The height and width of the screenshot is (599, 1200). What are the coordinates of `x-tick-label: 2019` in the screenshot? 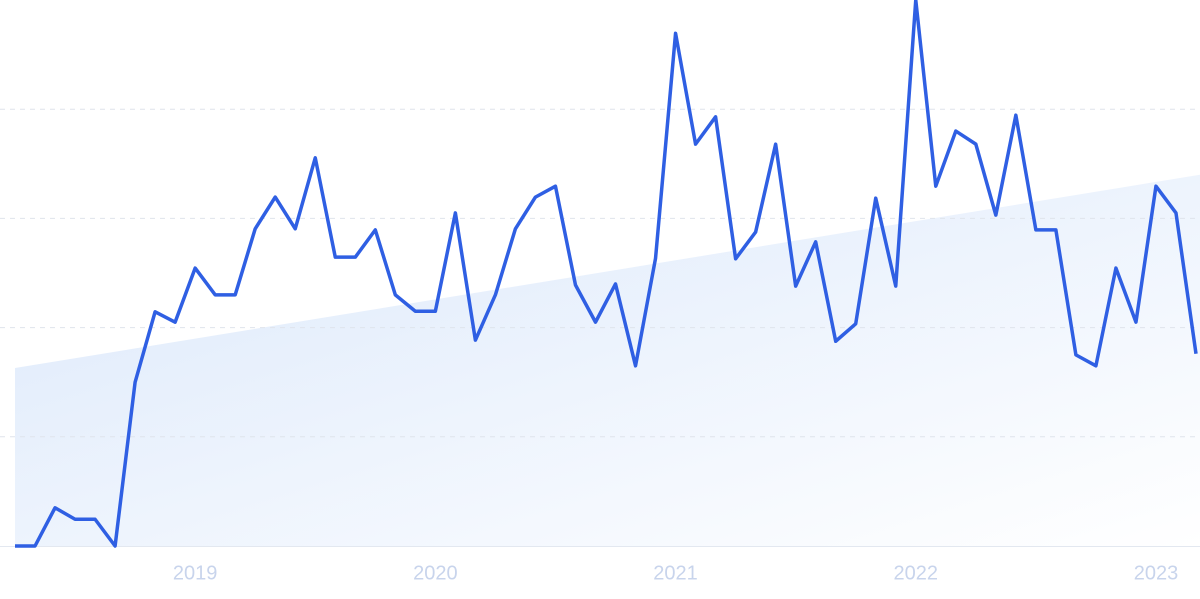 It's located at (195, 573).